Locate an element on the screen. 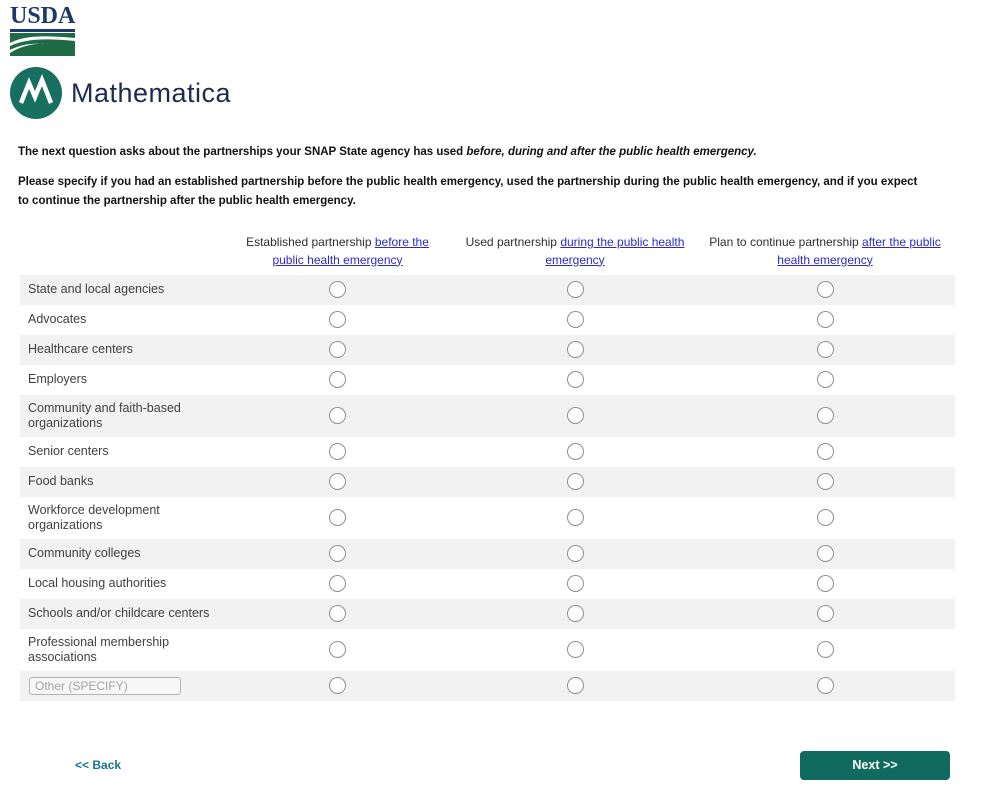 The image size is (984, 810). next-button: Next >> is located at coordinates (875, 765).